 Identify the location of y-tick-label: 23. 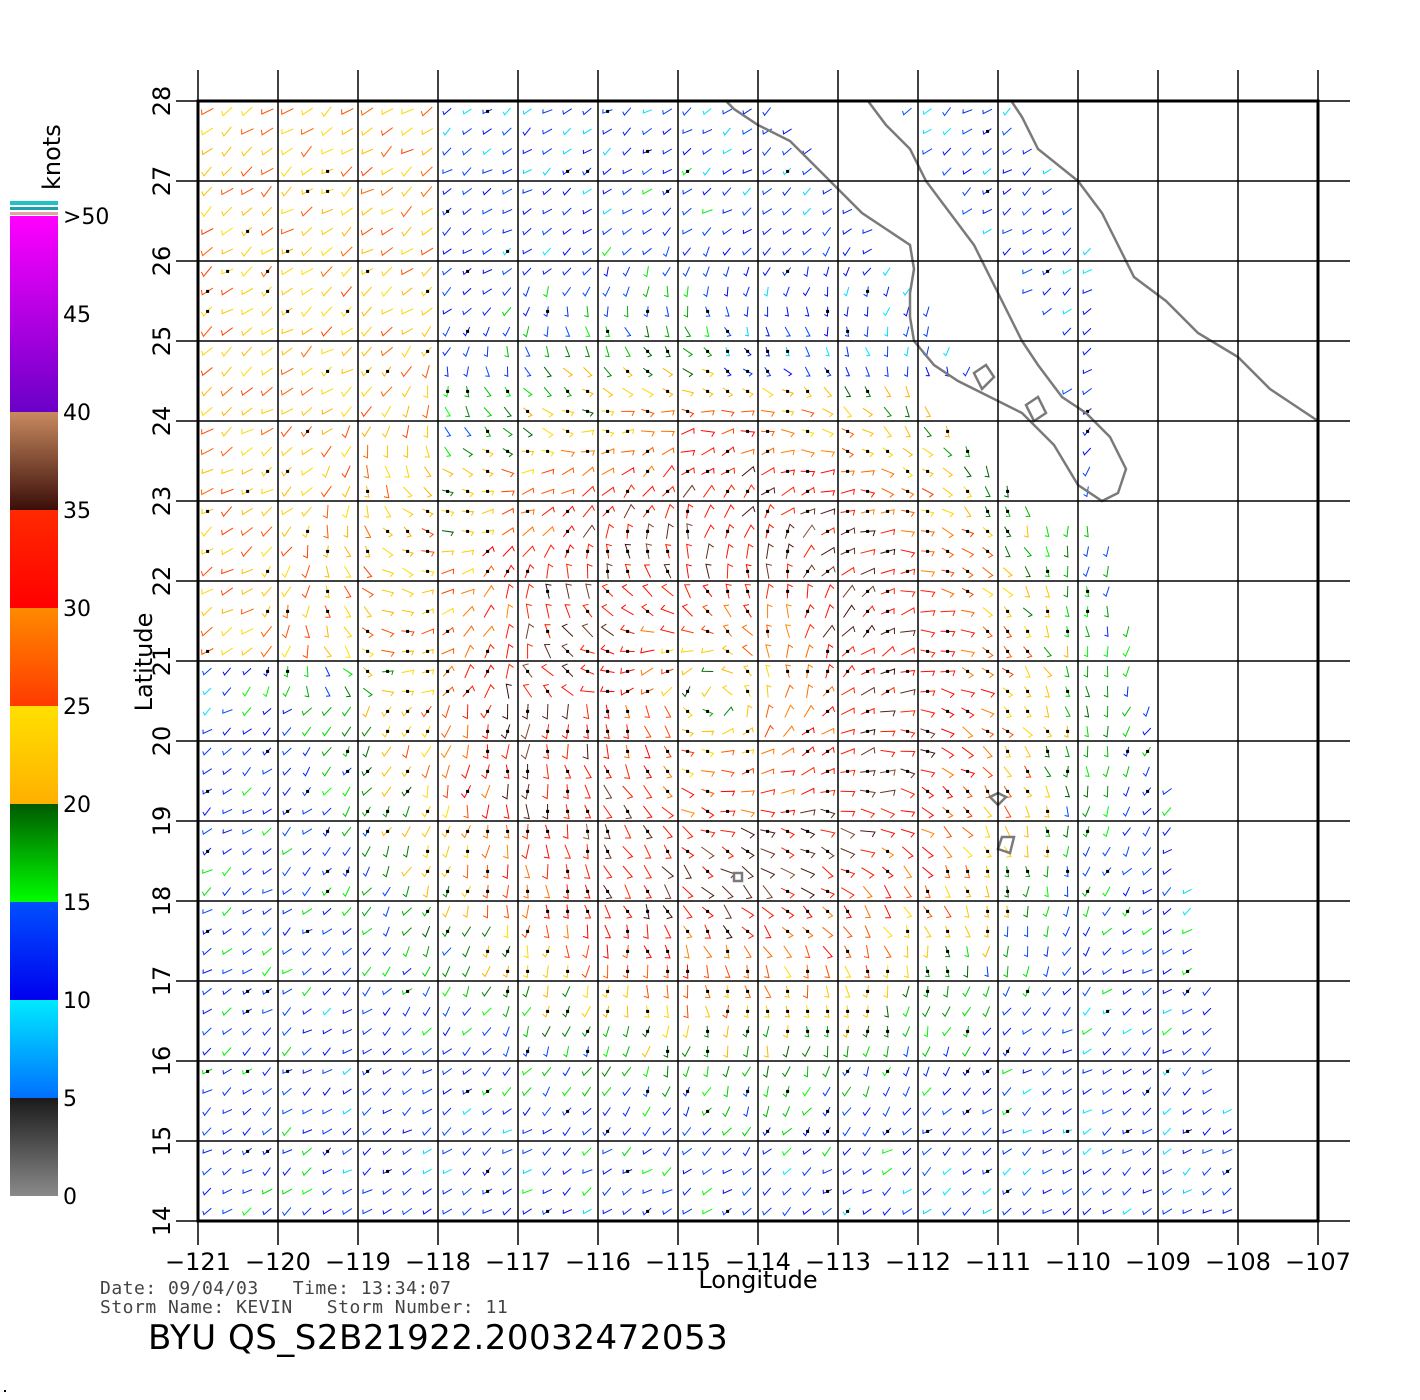
(162, 501).